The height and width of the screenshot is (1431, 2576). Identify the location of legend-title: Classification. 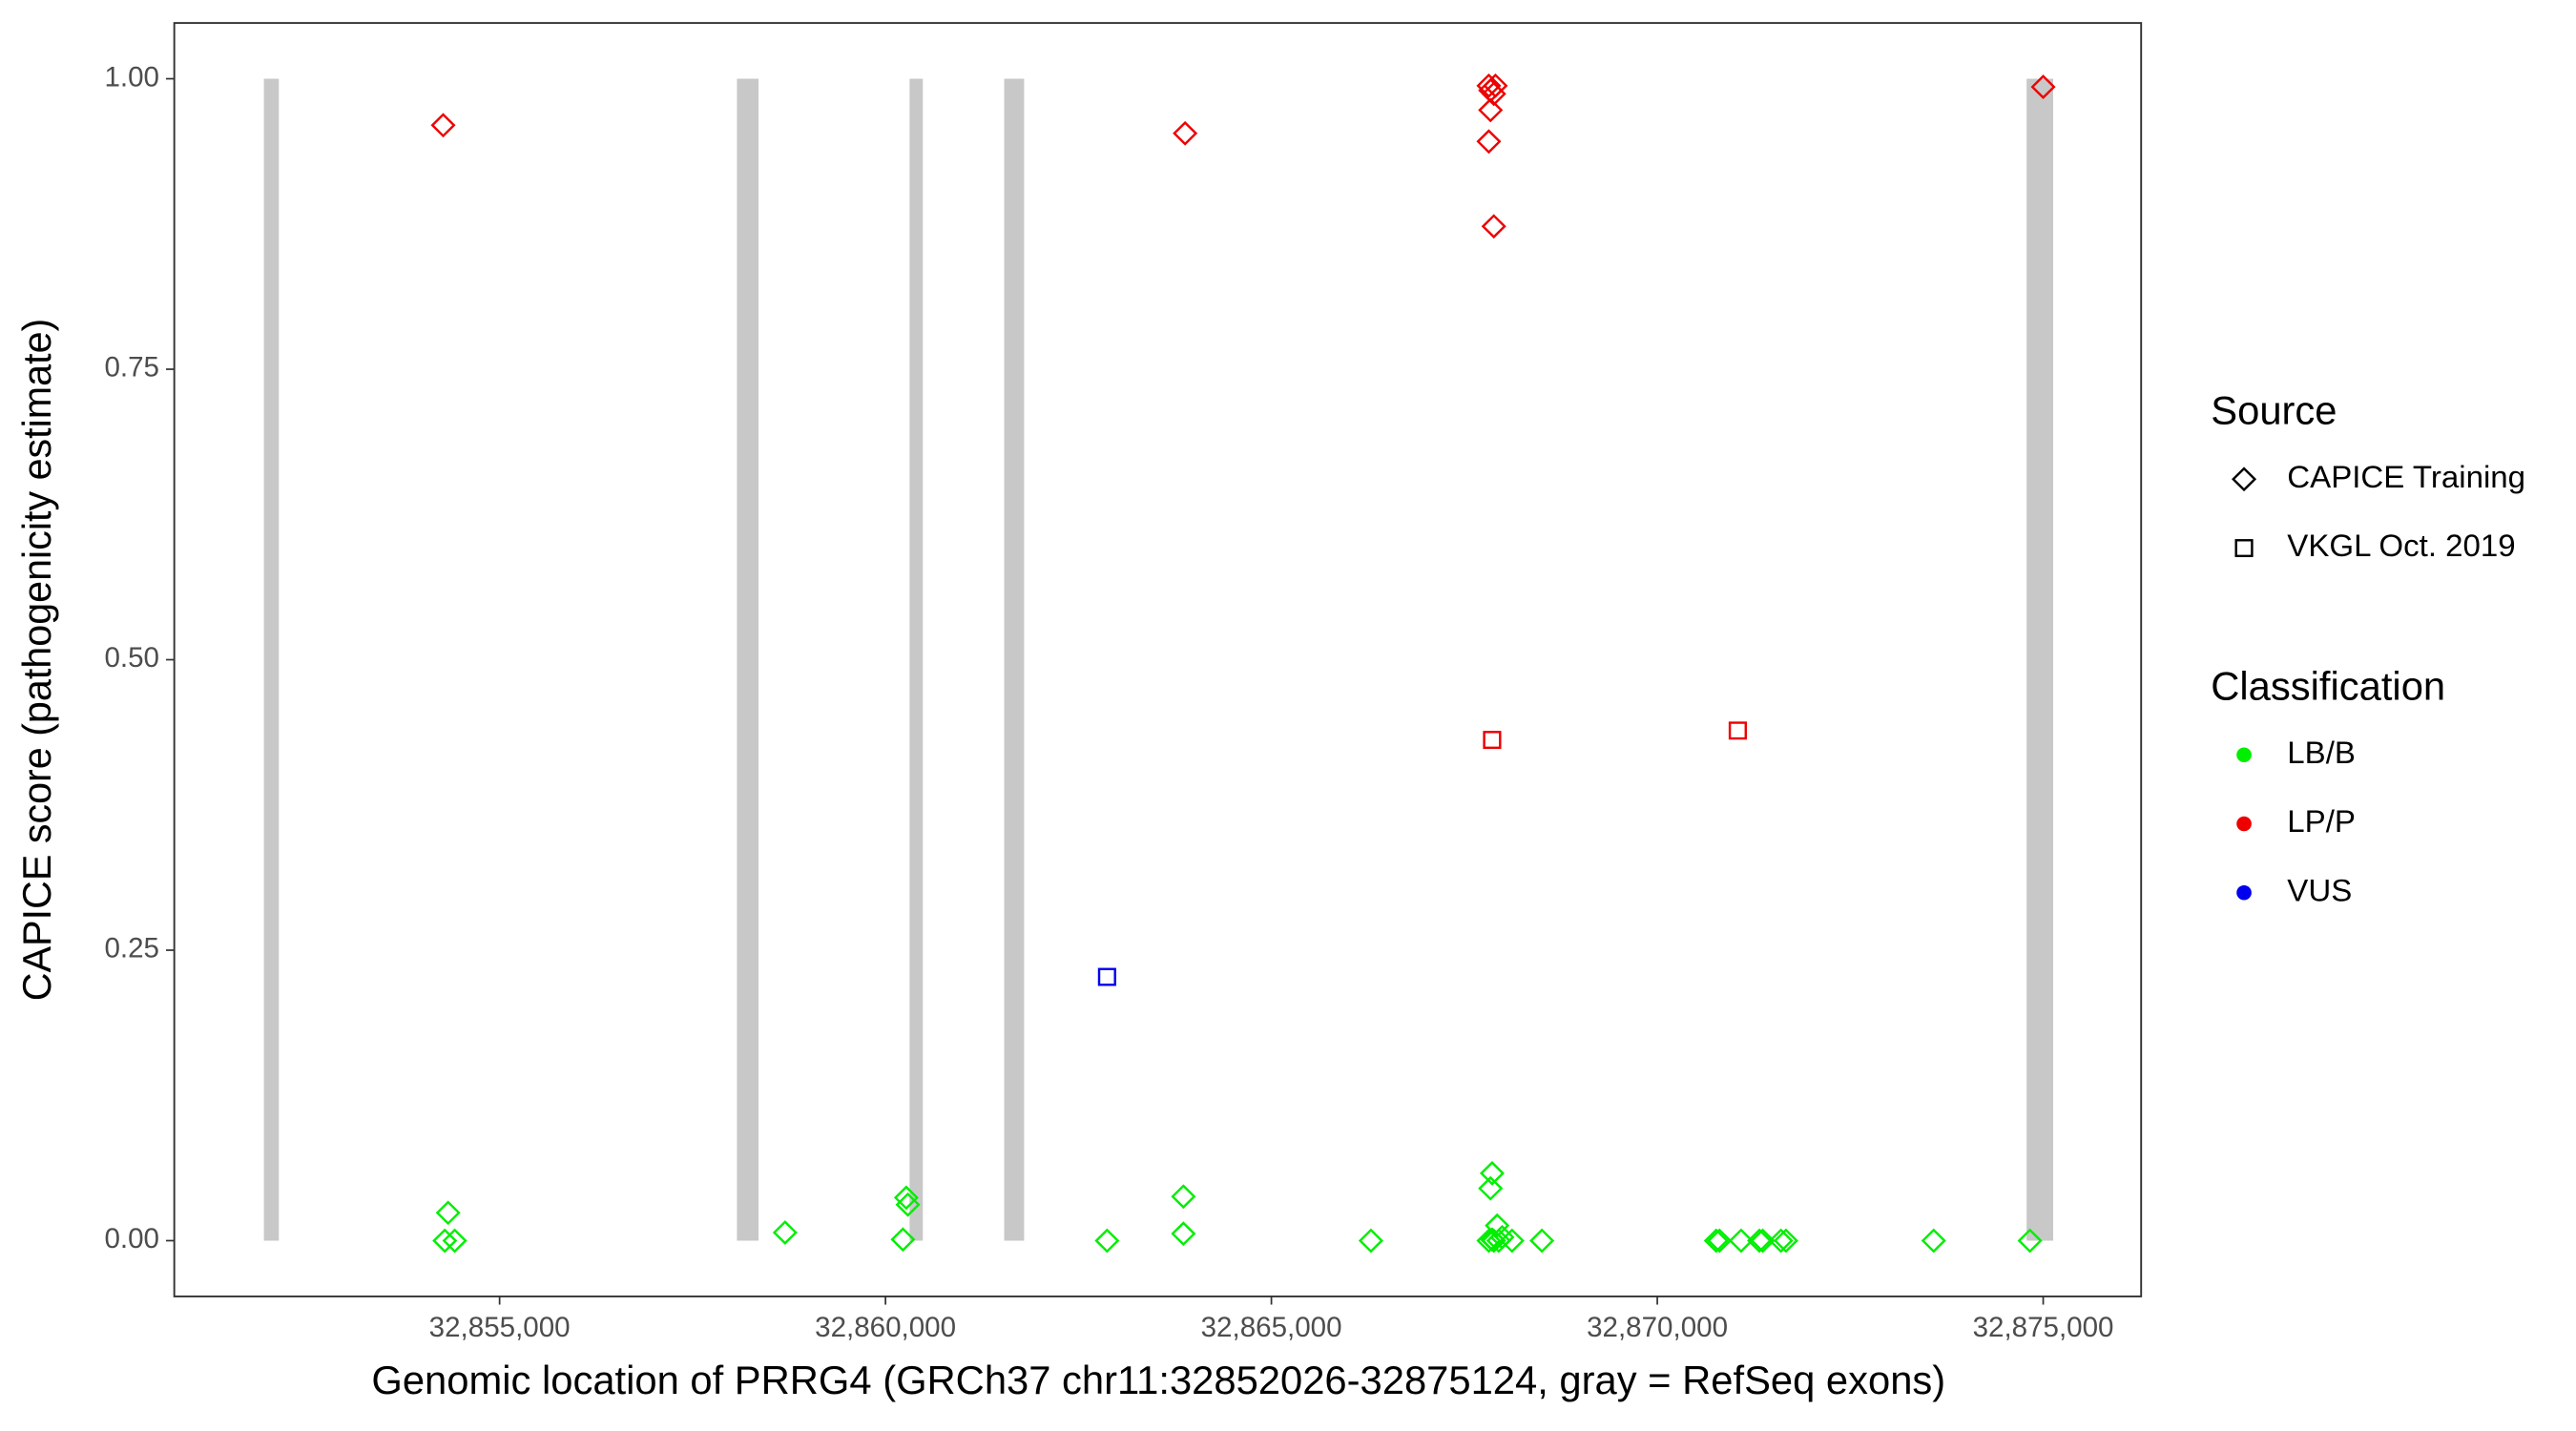
(2328, 686).